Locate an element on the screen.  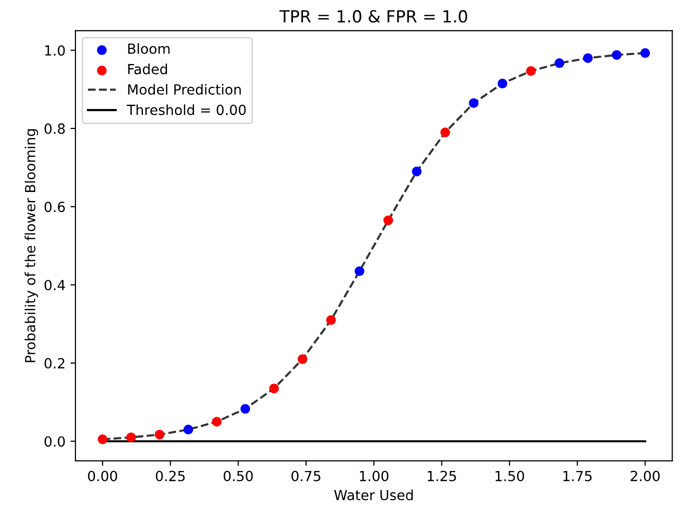
x-tick-label: 1.00 is located at coordinates (374, 476).